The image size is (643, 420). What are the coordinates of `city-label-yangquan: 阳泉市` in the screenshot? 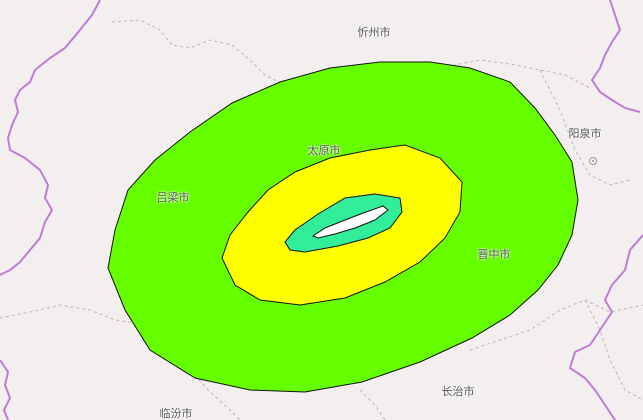 It's located at (585, 134).